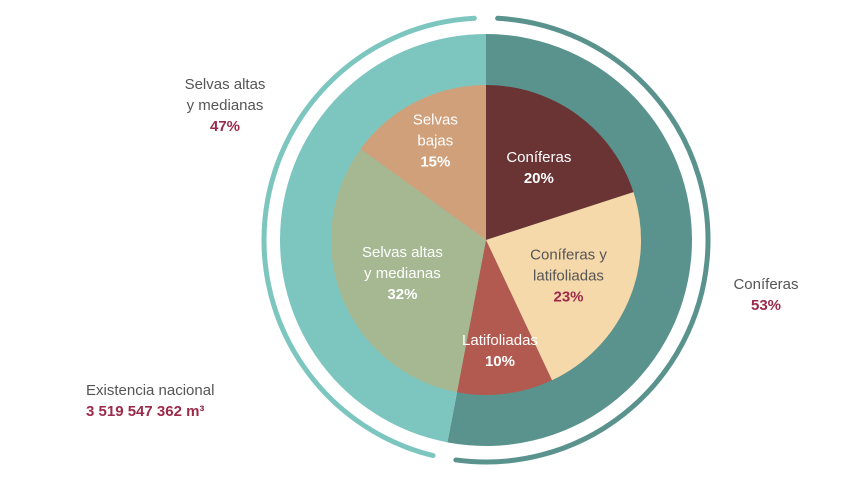 This screenshot has width=867, height=482. I want to click on inner-slice-selvas-bajas, so click(423, 162).